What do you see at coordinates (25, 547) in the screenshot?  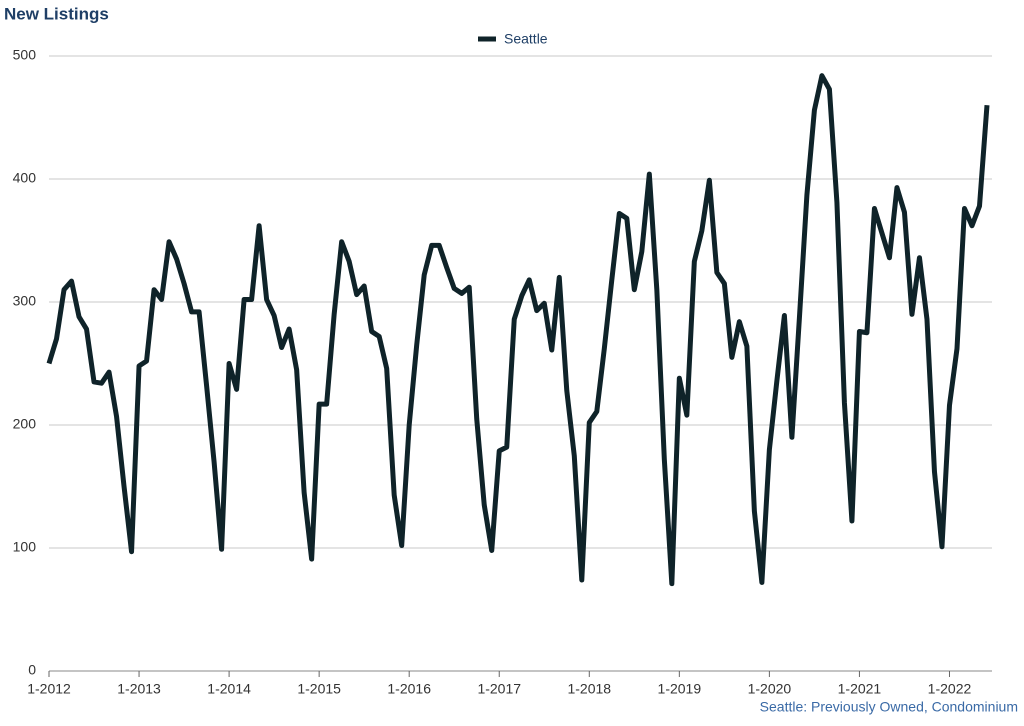 I see `y-tick-label: 100` at bounding box center [25, 547].